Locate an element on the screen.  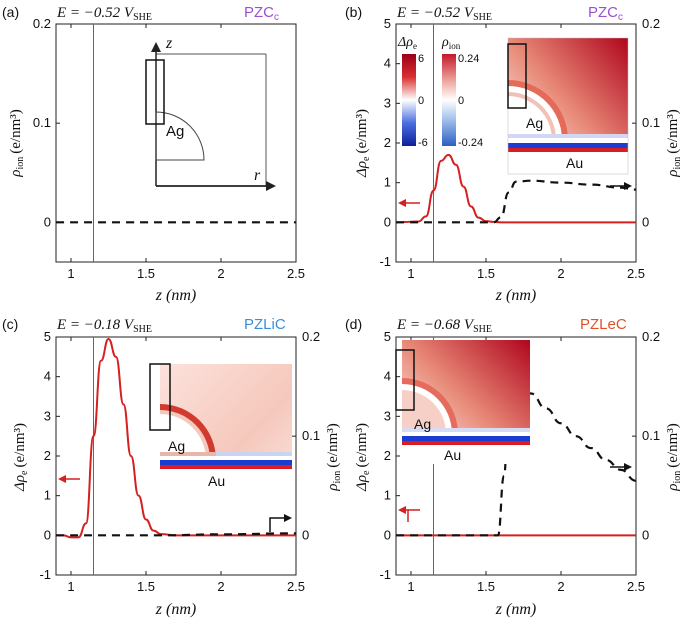
axis-label-z: z is located at coordinates (169, 43).